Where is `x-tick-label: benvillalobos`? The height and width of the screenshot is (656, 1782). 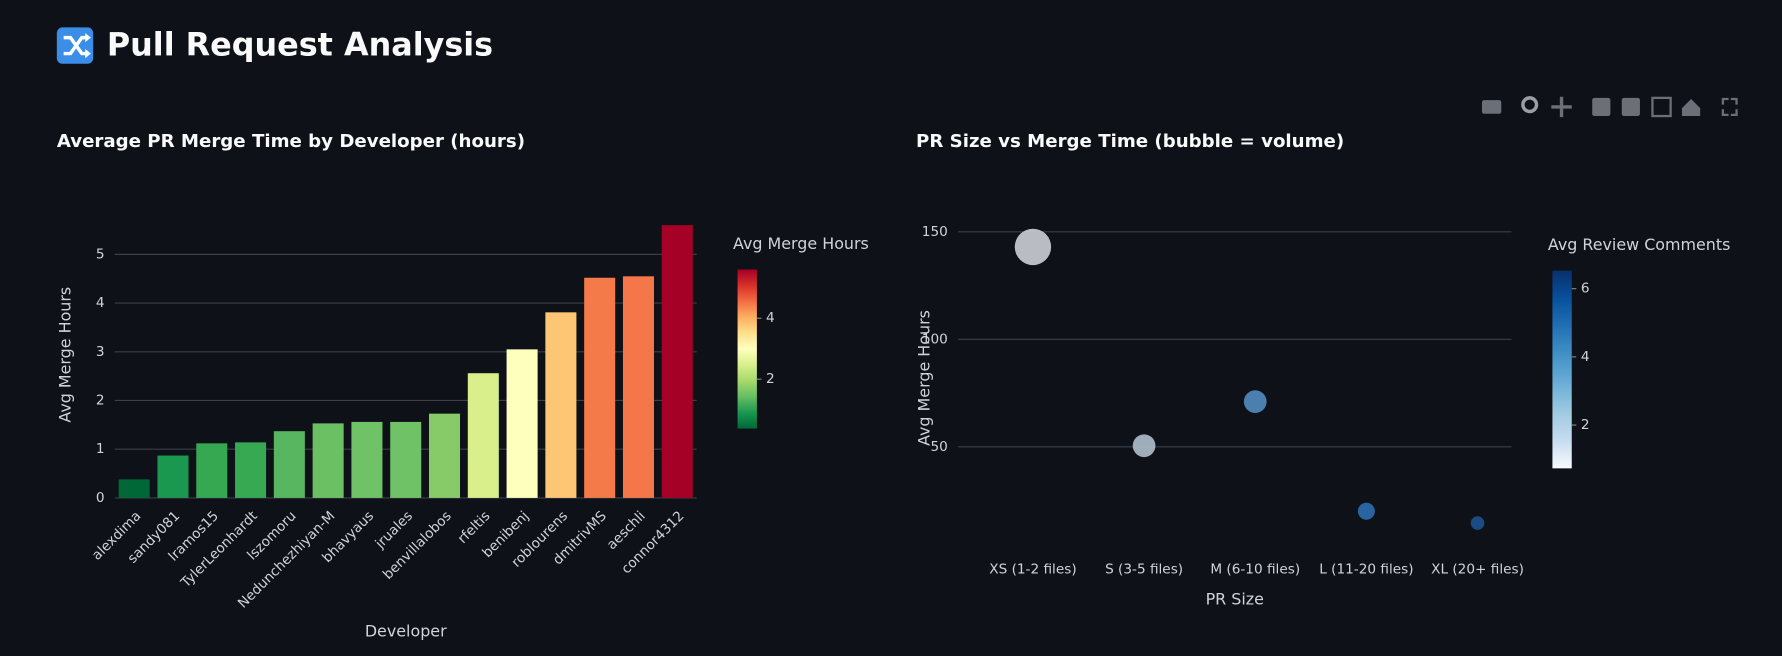
x-tick-label: benvillalobos is located at coordinates (417, 545).